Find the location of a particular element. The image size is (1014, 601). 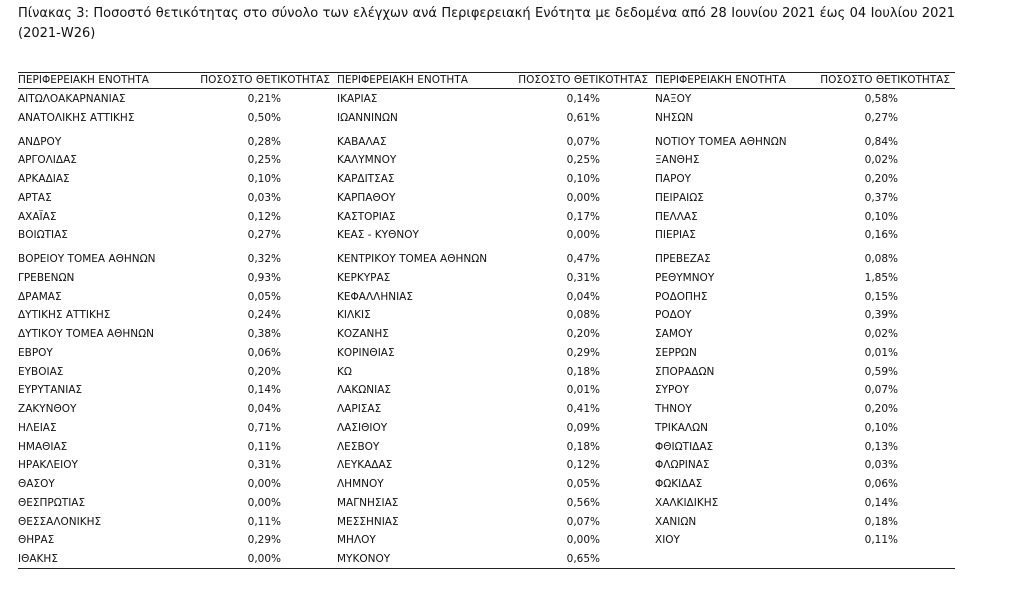

positivity-rate: 0,09% is located at coordinates (583, 427).